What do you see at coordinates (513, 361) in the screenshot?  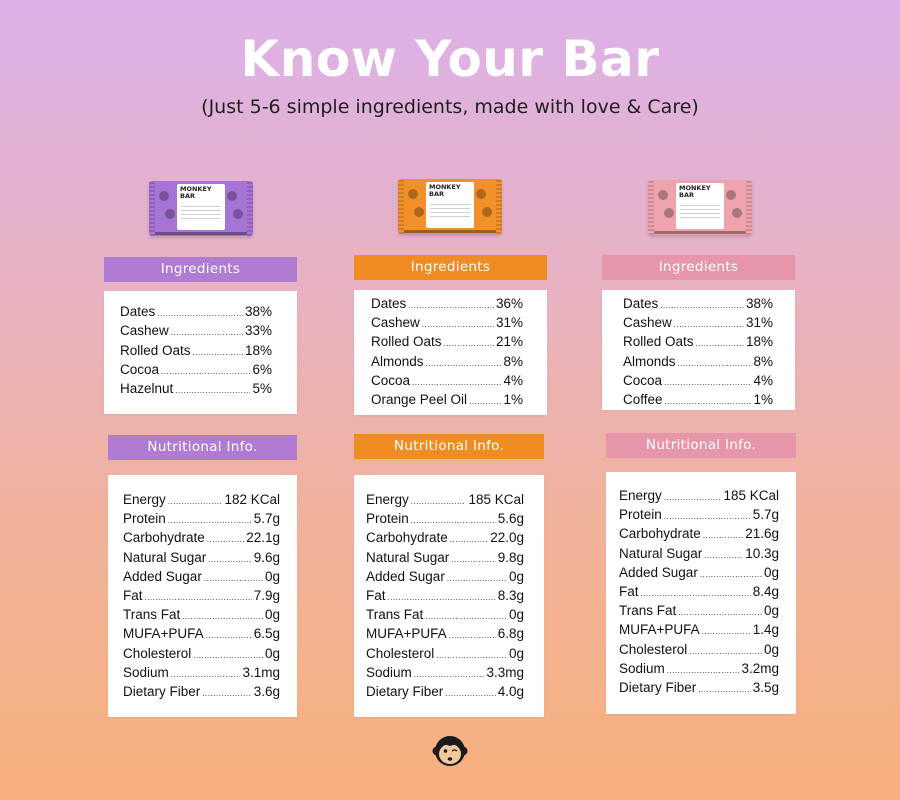 I see `ingredient-percent: 8%` at bounding box center [513, 361].